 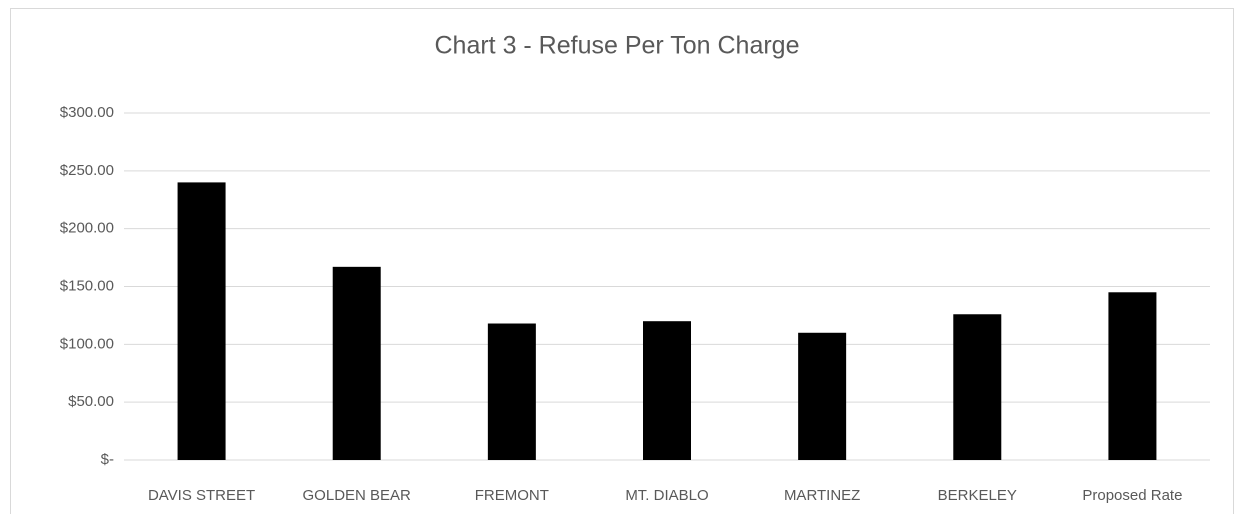 I want to click on y-tick-label: $150.00, so click(x=87, y=285).